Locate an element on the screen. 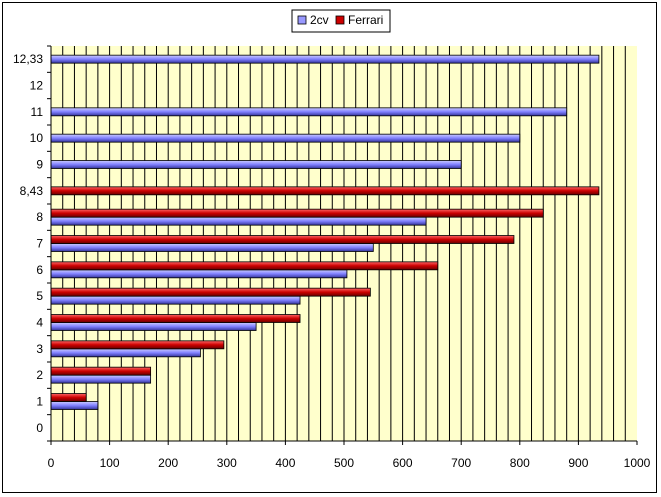  x-tick-label: 500 is located at coordinates (344, 463).